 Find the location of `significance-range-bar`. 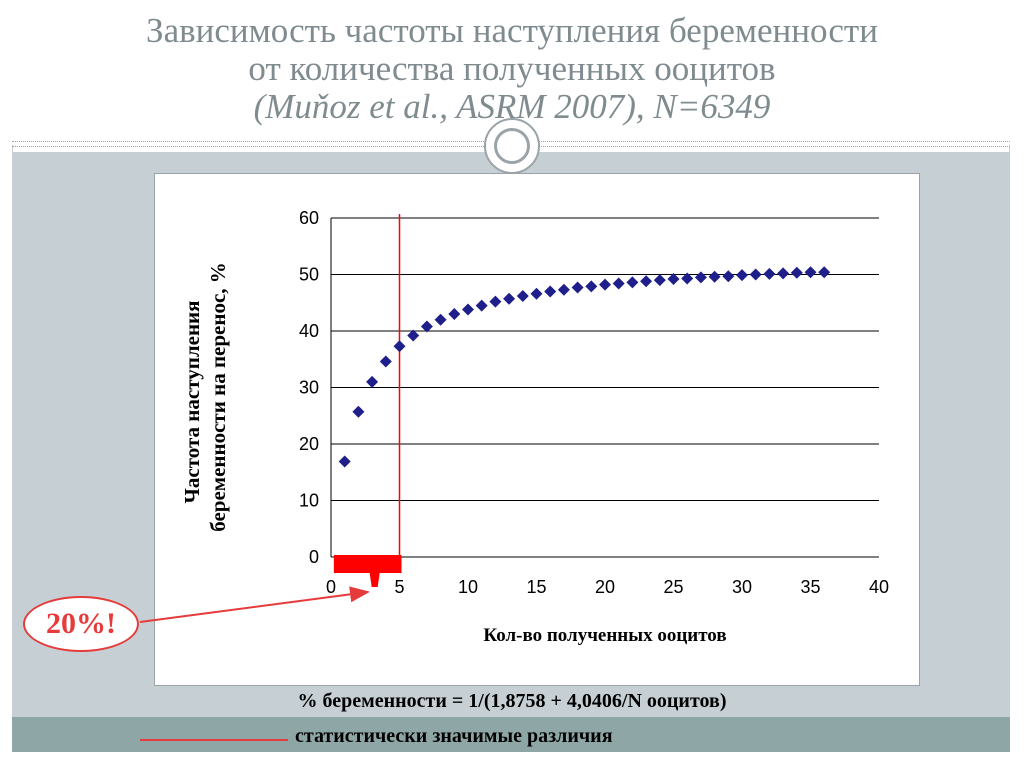

significance-range-bar is located at coordinates (367, 564).